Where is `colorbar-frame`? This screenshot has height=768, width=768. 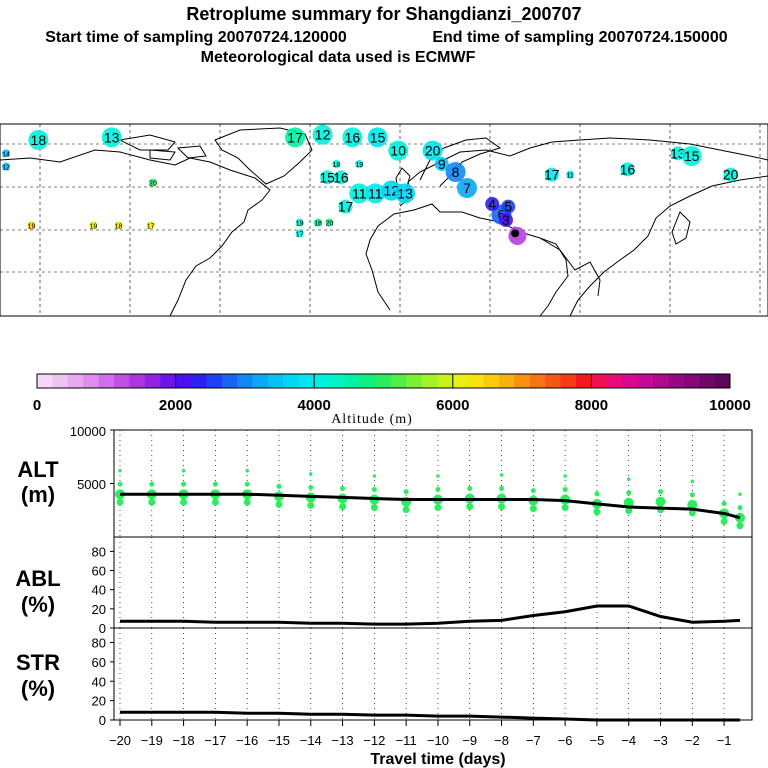
colorbar-frame is located at coordinates (383, 381).